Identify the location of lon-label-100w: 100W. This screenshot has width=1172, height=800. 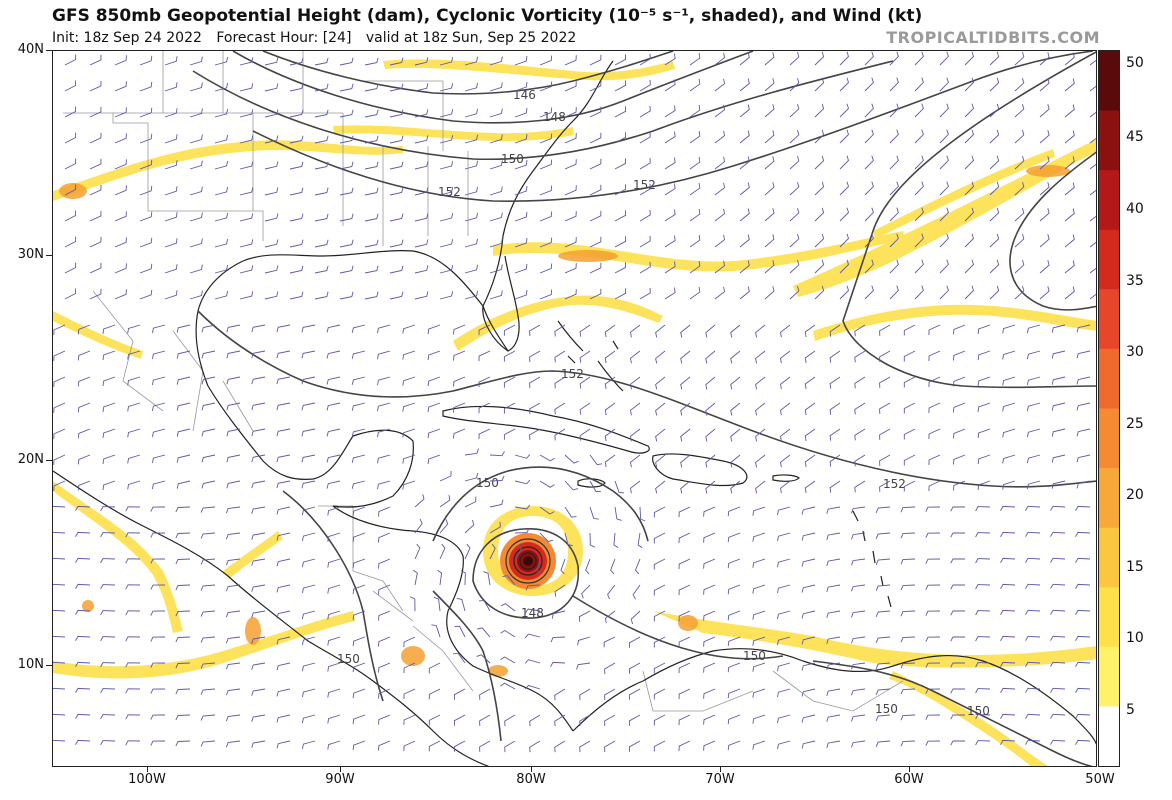
(147, 779).